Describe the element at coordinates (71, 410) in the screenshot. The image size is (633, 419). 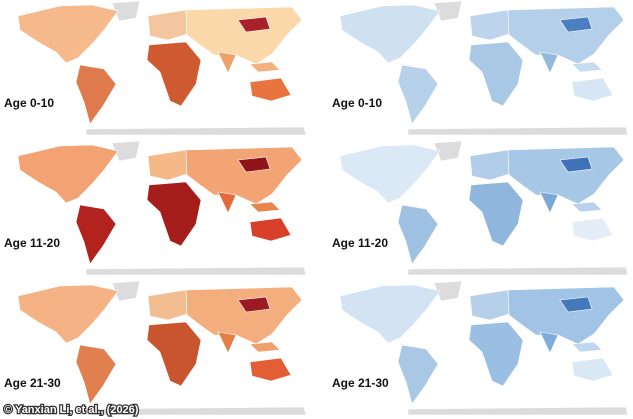
I see `credit: © Yanxian Li, et al., (2026)` at that location.